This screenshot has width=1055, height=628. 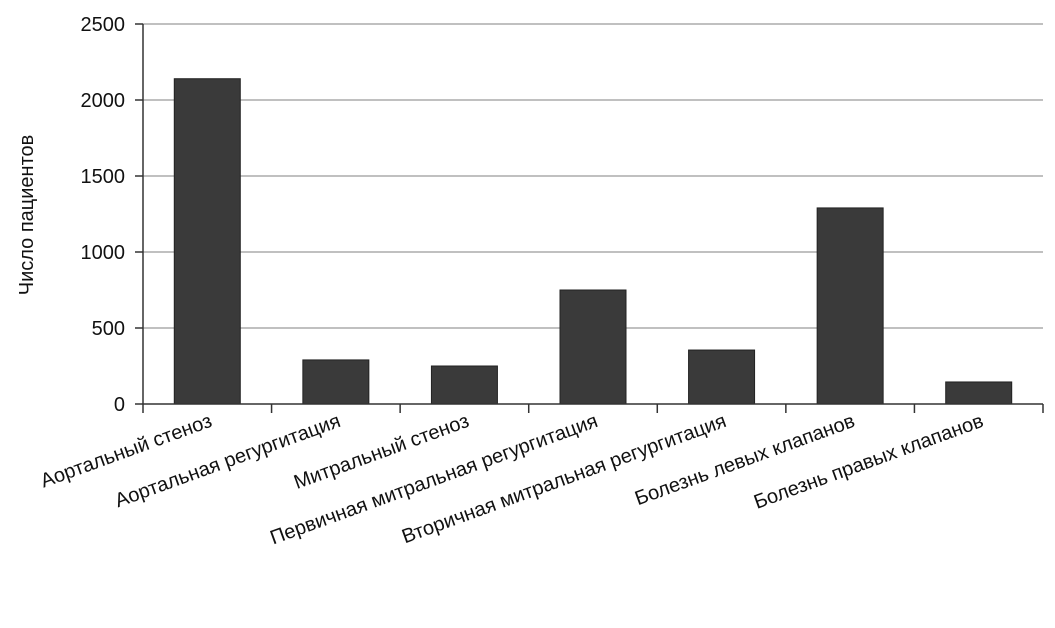 What do you see at coordinates (103, 177) in the screenshot?
I see `y-tick-label: 1500` at bounding box center [103, 177].